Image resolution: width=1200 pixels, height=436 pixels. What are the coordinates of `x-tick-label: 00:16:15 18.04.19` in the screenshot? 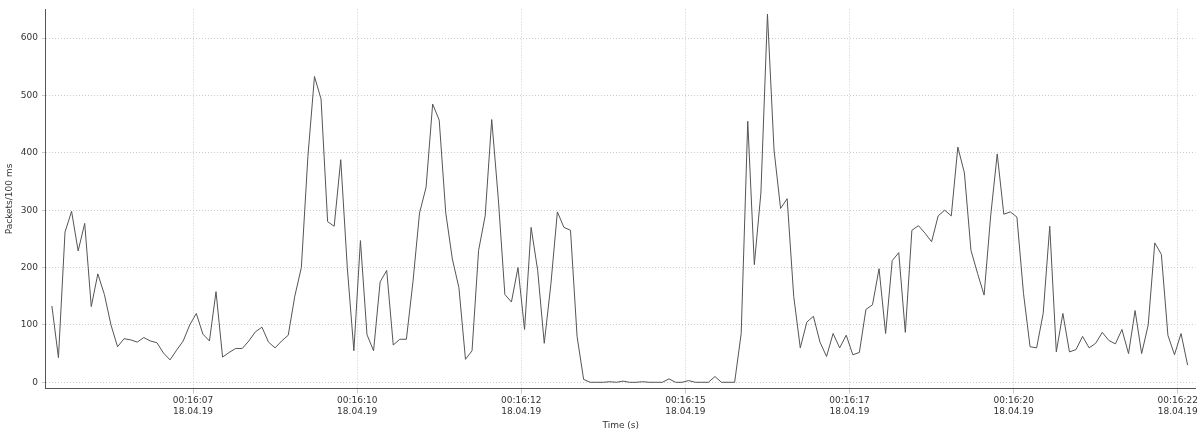 It's located at (685, 406).